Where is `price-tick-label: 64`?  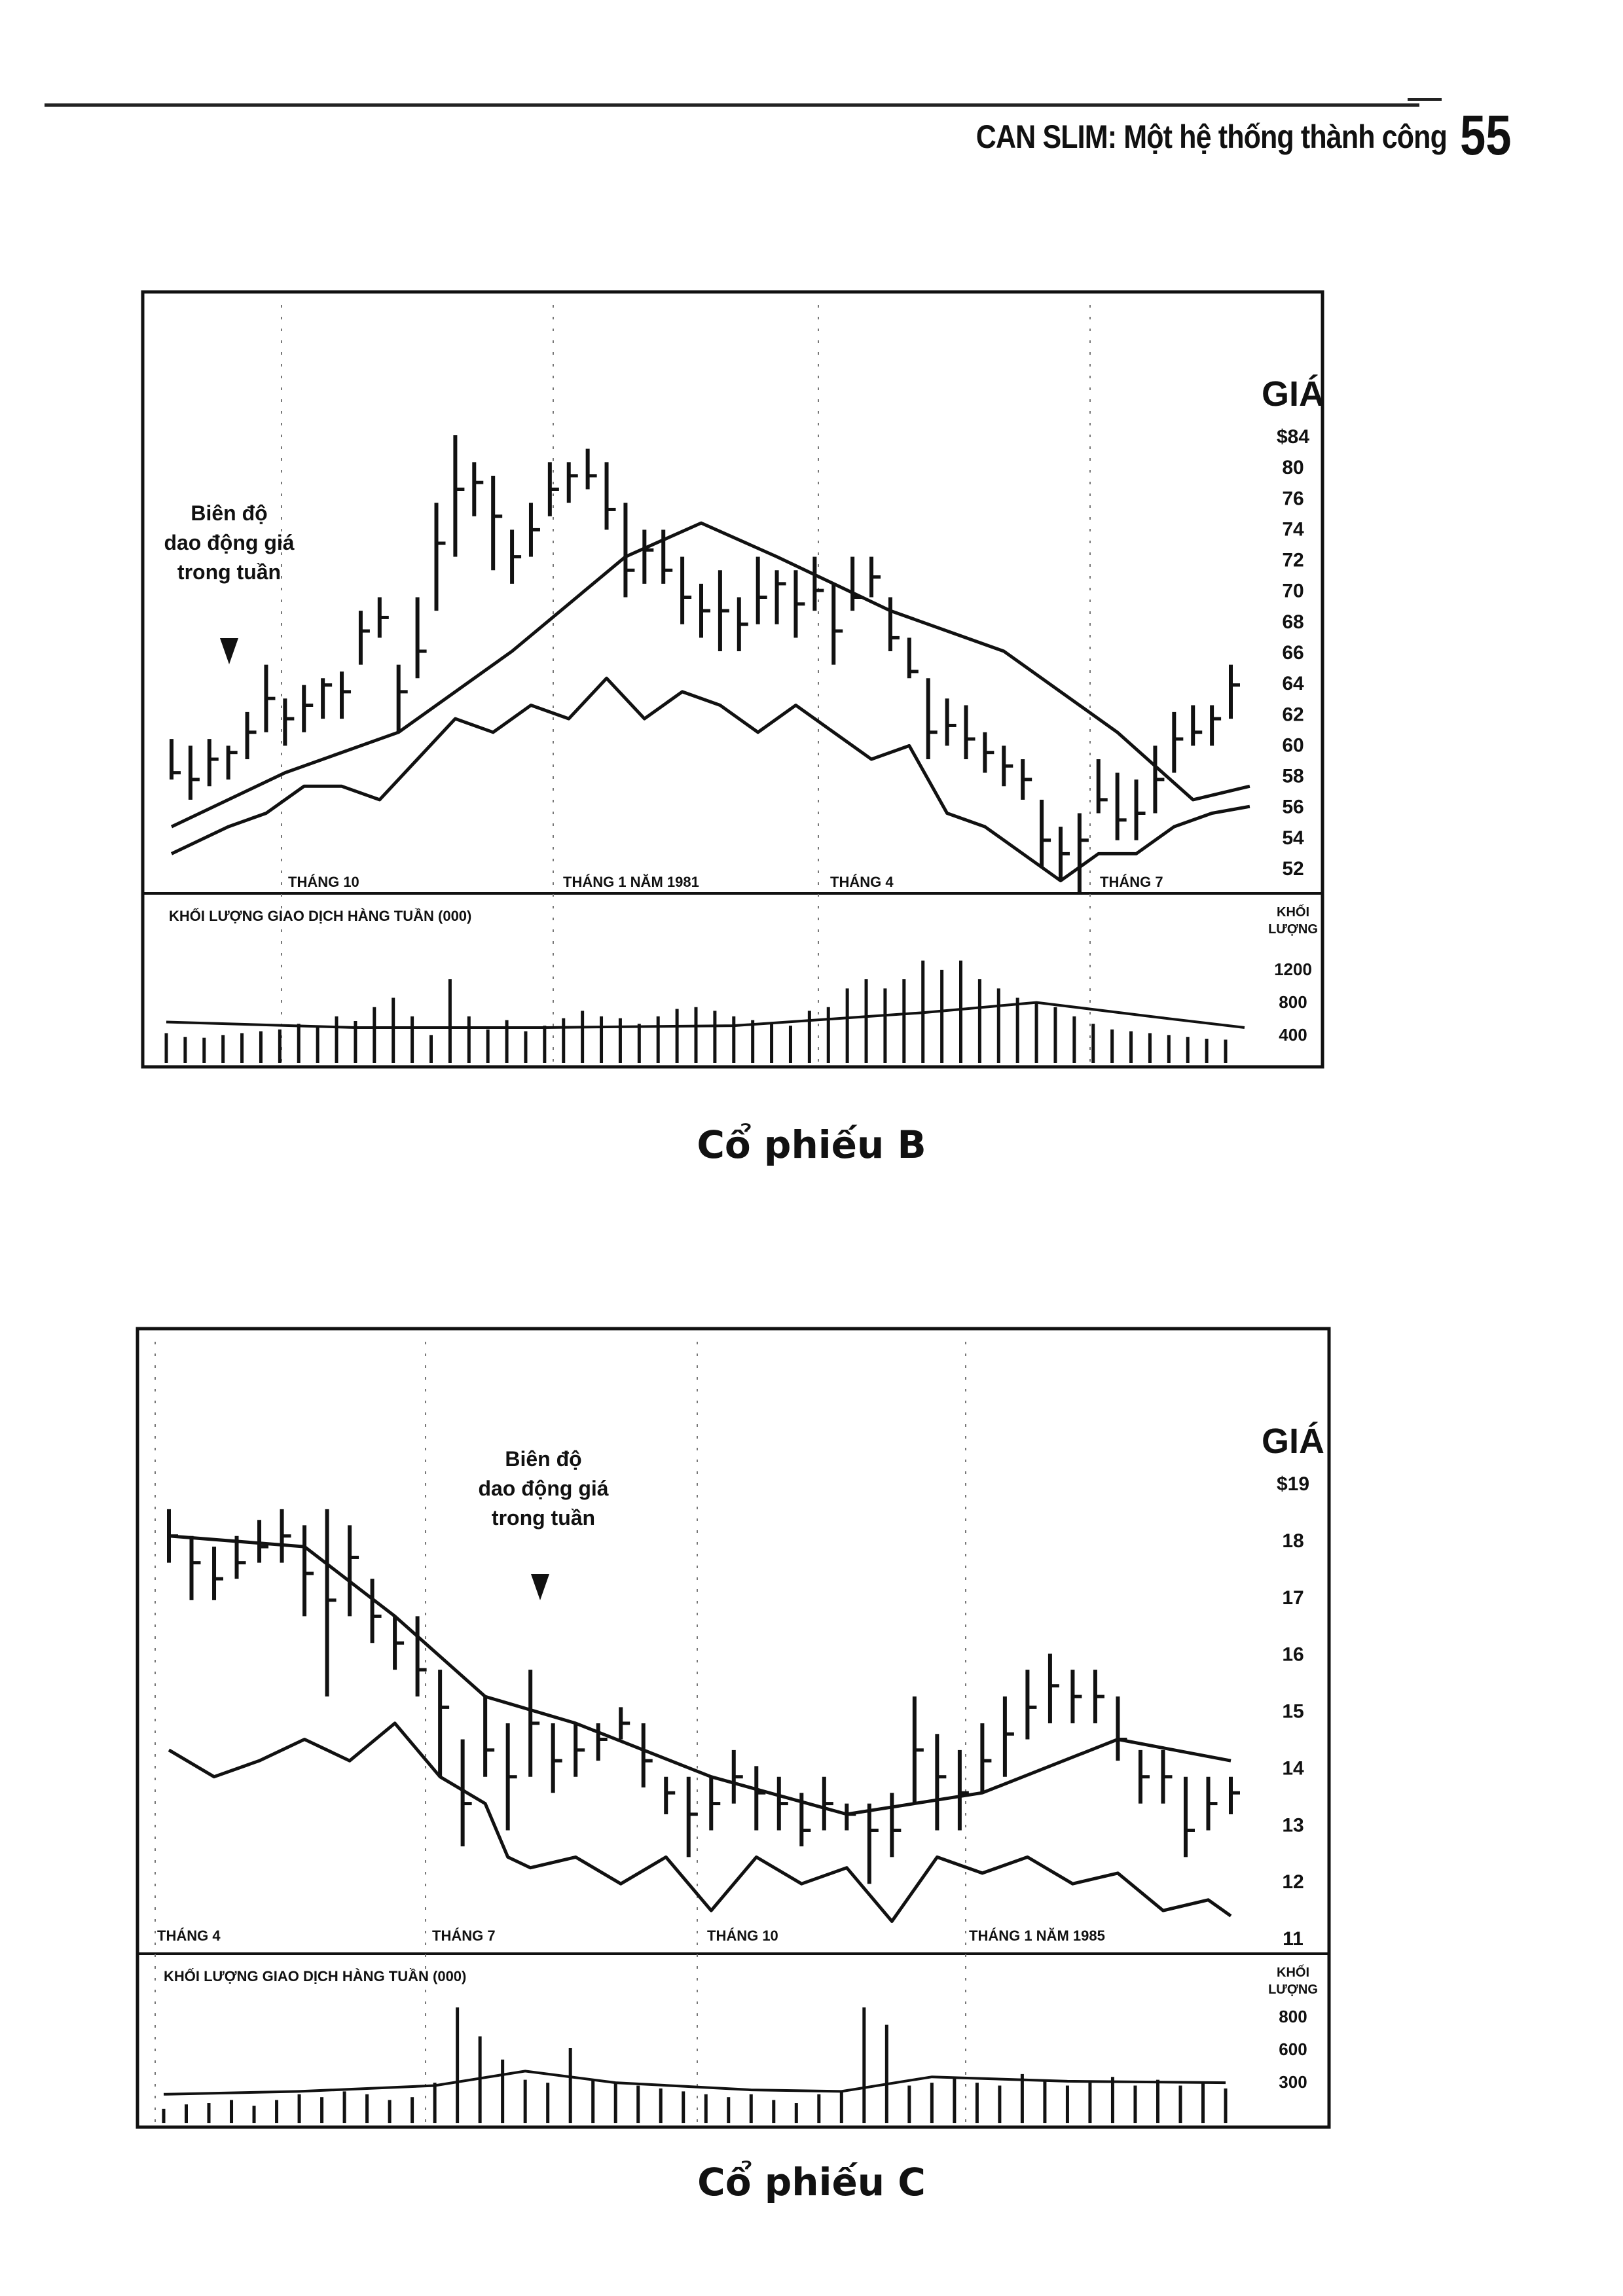
price-tick-label: 64 is located at coordinates (1293, 683).